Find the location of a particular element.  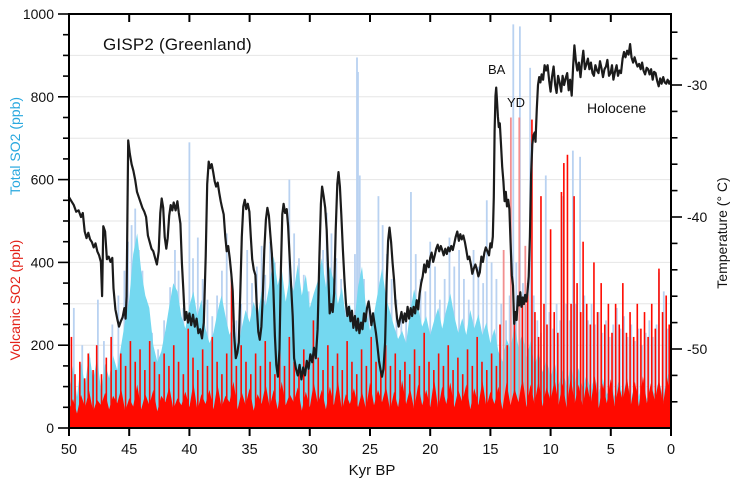

svg-text: -30 is located at coordinates (697, 85).